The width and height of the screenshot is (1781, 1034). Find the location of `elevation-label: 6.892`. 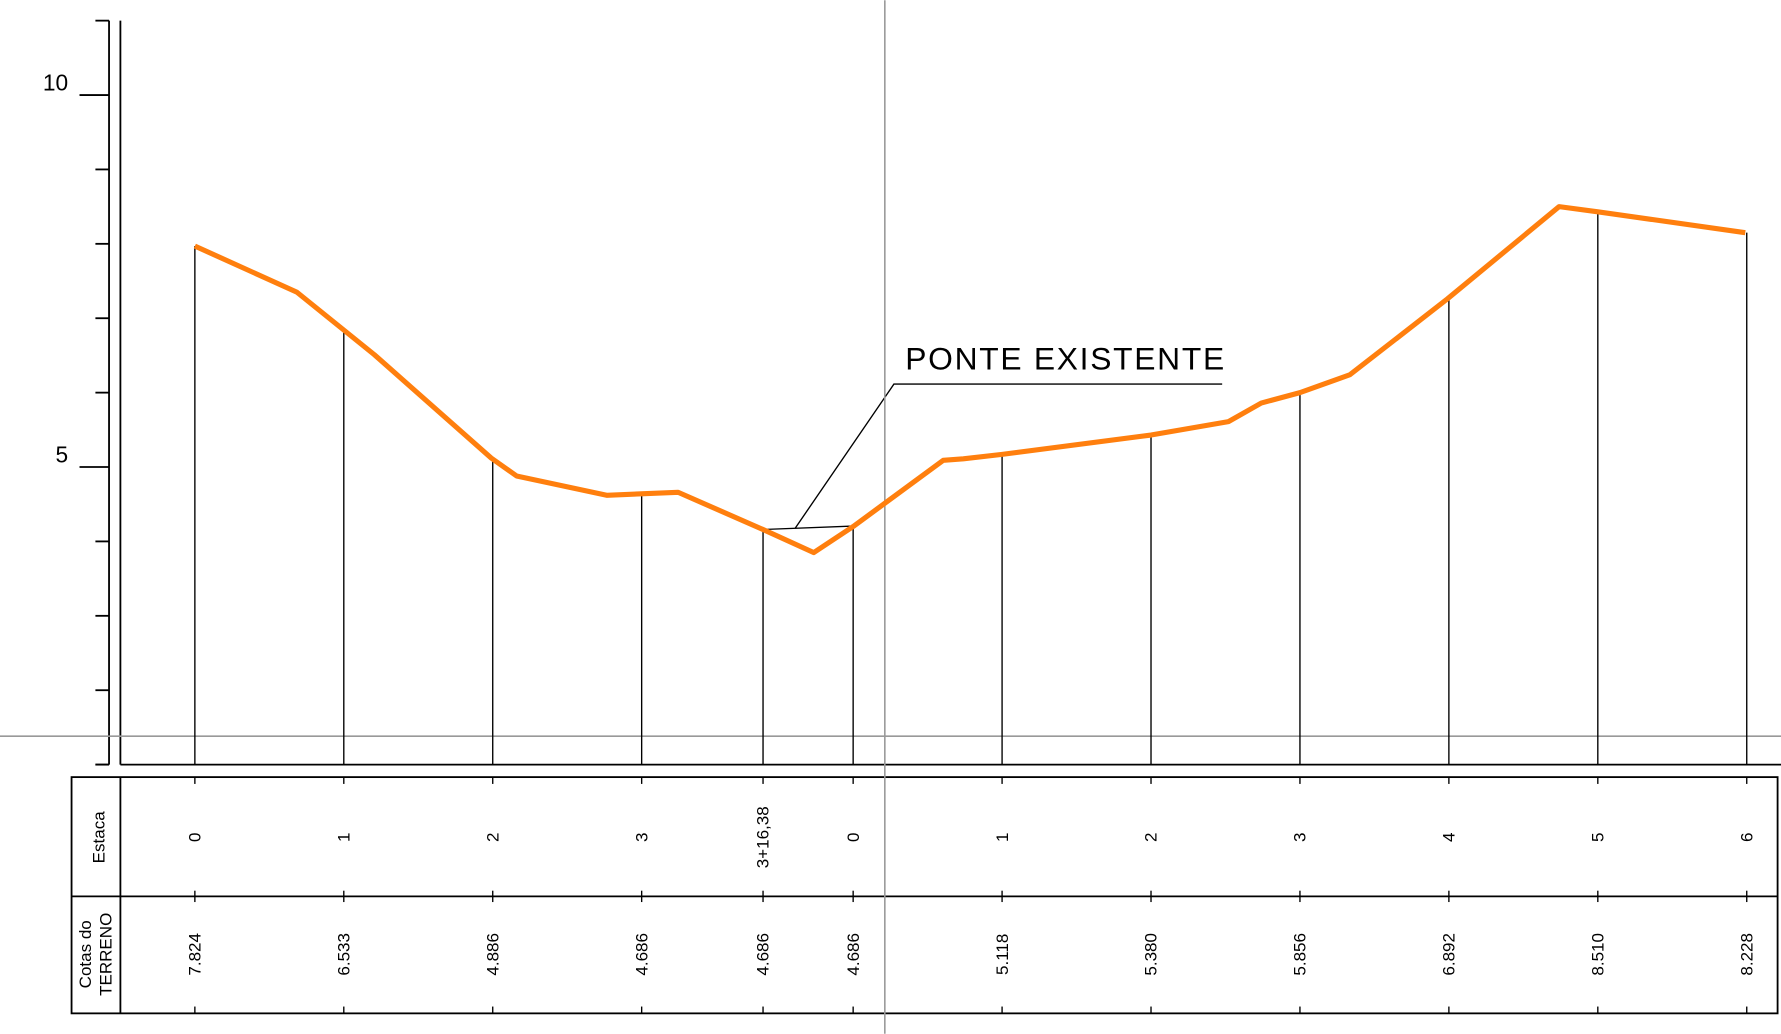

elevation-label: 6.892 is located at coordinates (1449, 954).